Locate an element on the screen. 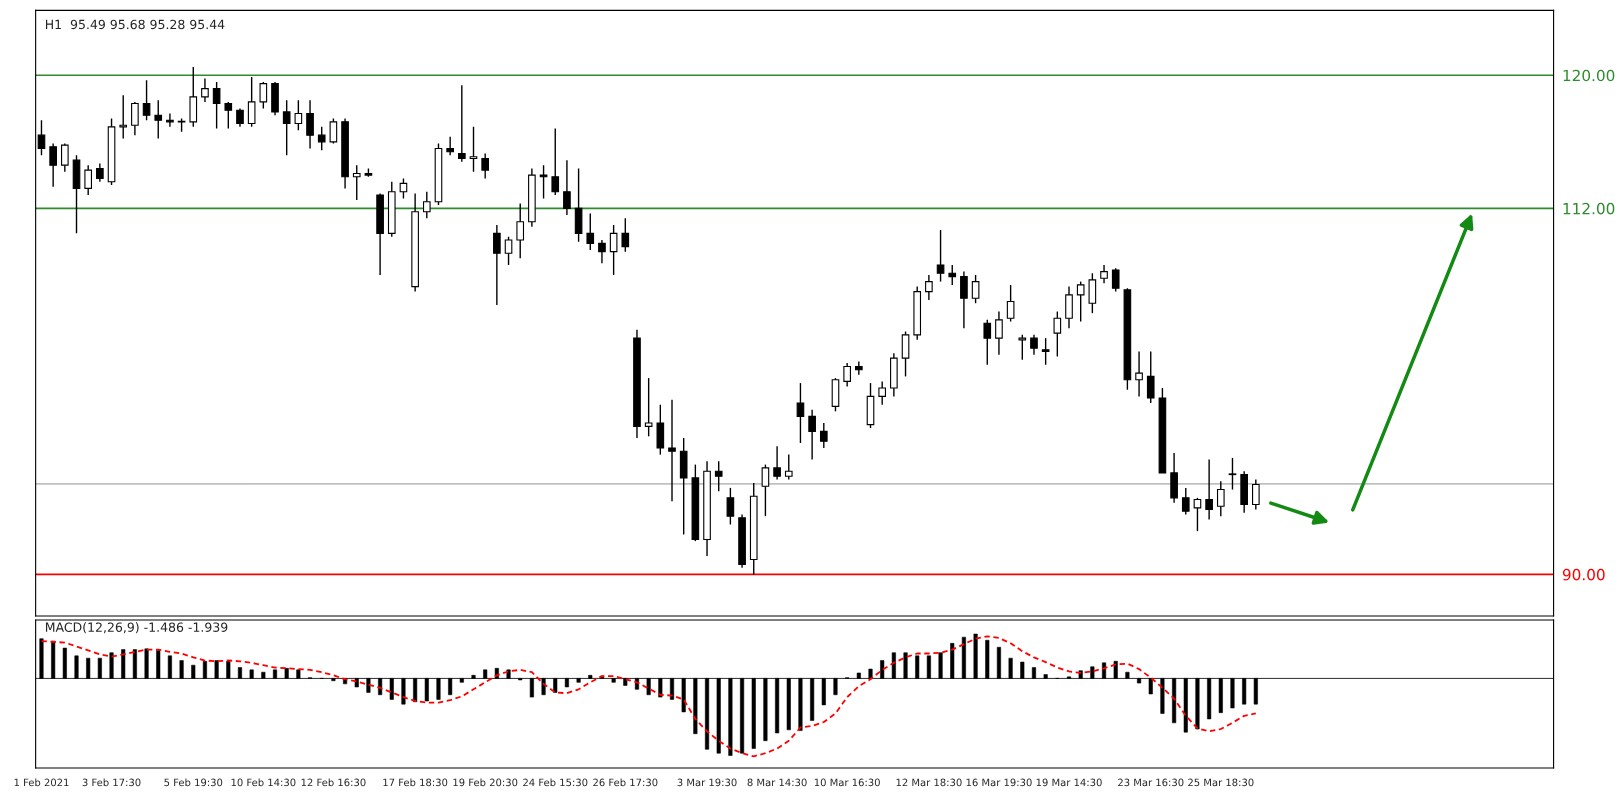  x-tick-label: 10 Feb 14:30 is located at coordinates (263, 782).